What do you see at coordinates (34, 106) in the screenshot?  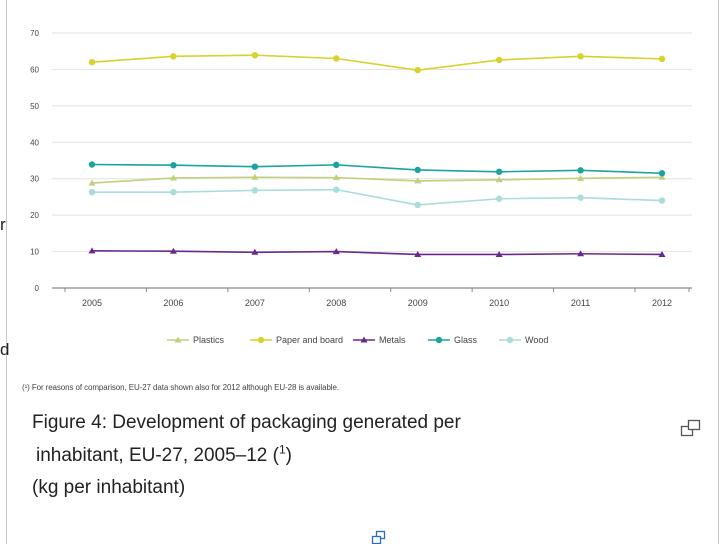 I see `y-tick-label: 50` at bounding box center [34, 106].